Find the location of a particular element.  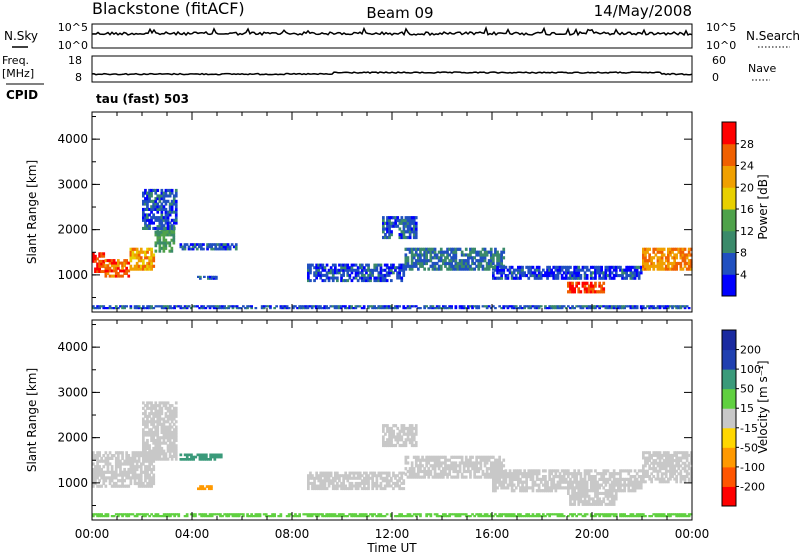

y-tick-label: 4000 is located at coordinates (72, 139).